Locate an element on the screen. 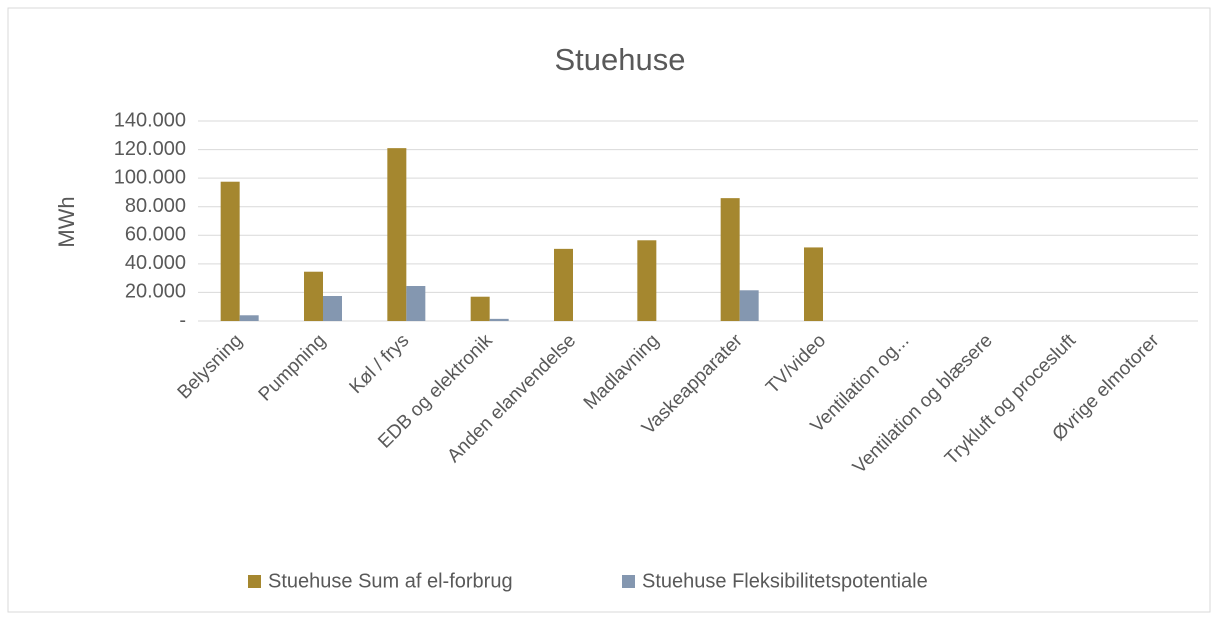 The width and height of the screenshot is (1218, 620). y-tick-label: - is located at coordinates (182, 320).